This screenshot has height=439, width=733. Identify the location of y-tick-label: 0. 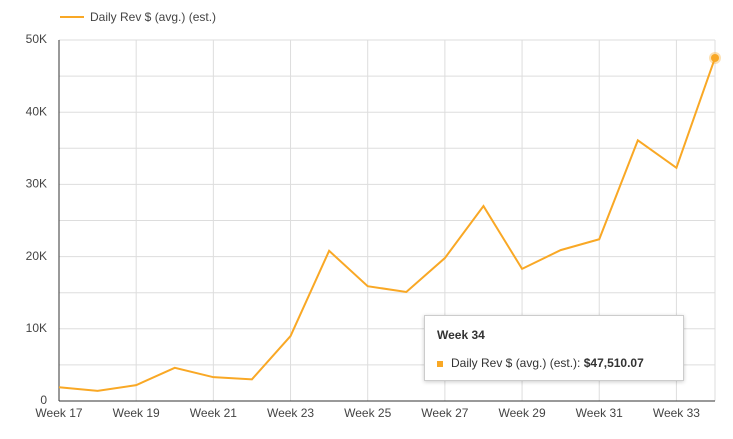
(43, 400).